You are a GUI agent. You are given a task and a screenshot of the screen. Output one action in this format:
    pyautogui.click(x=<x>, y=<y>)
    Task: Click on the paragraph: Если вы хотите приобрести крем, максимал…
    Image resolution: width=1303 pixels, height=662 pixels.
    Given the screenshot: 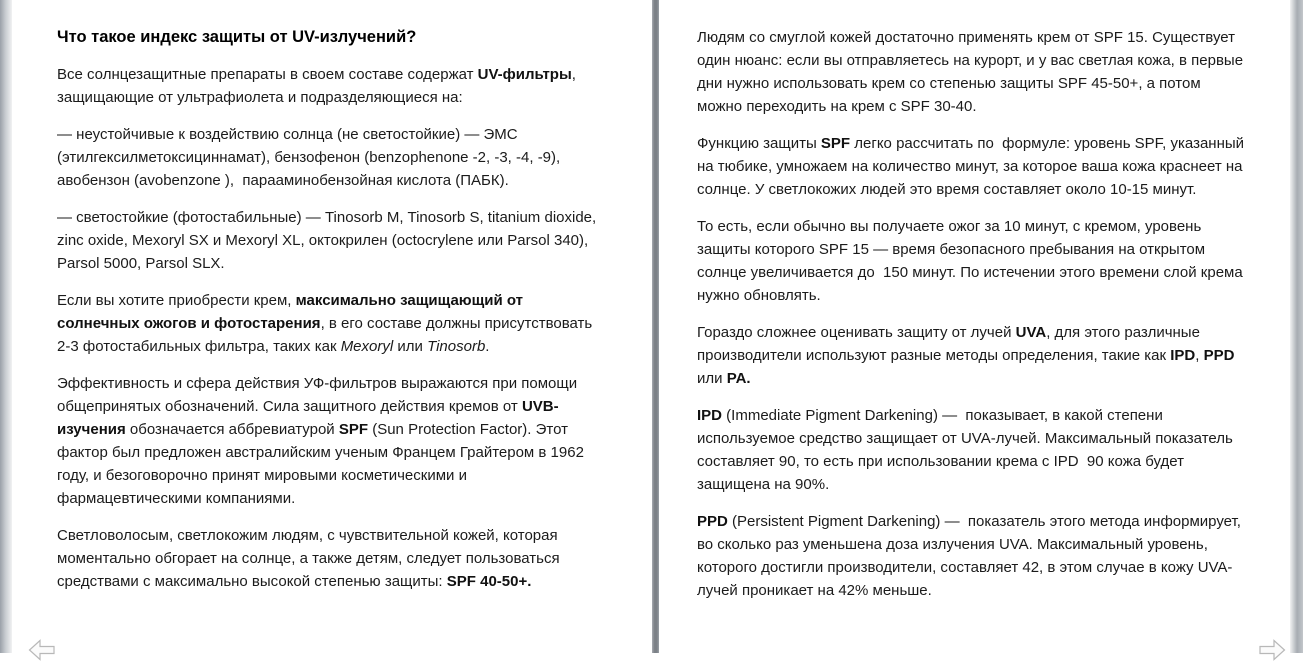 What is the action you would take?
    pyautogui.click(x=327, y=323)
    